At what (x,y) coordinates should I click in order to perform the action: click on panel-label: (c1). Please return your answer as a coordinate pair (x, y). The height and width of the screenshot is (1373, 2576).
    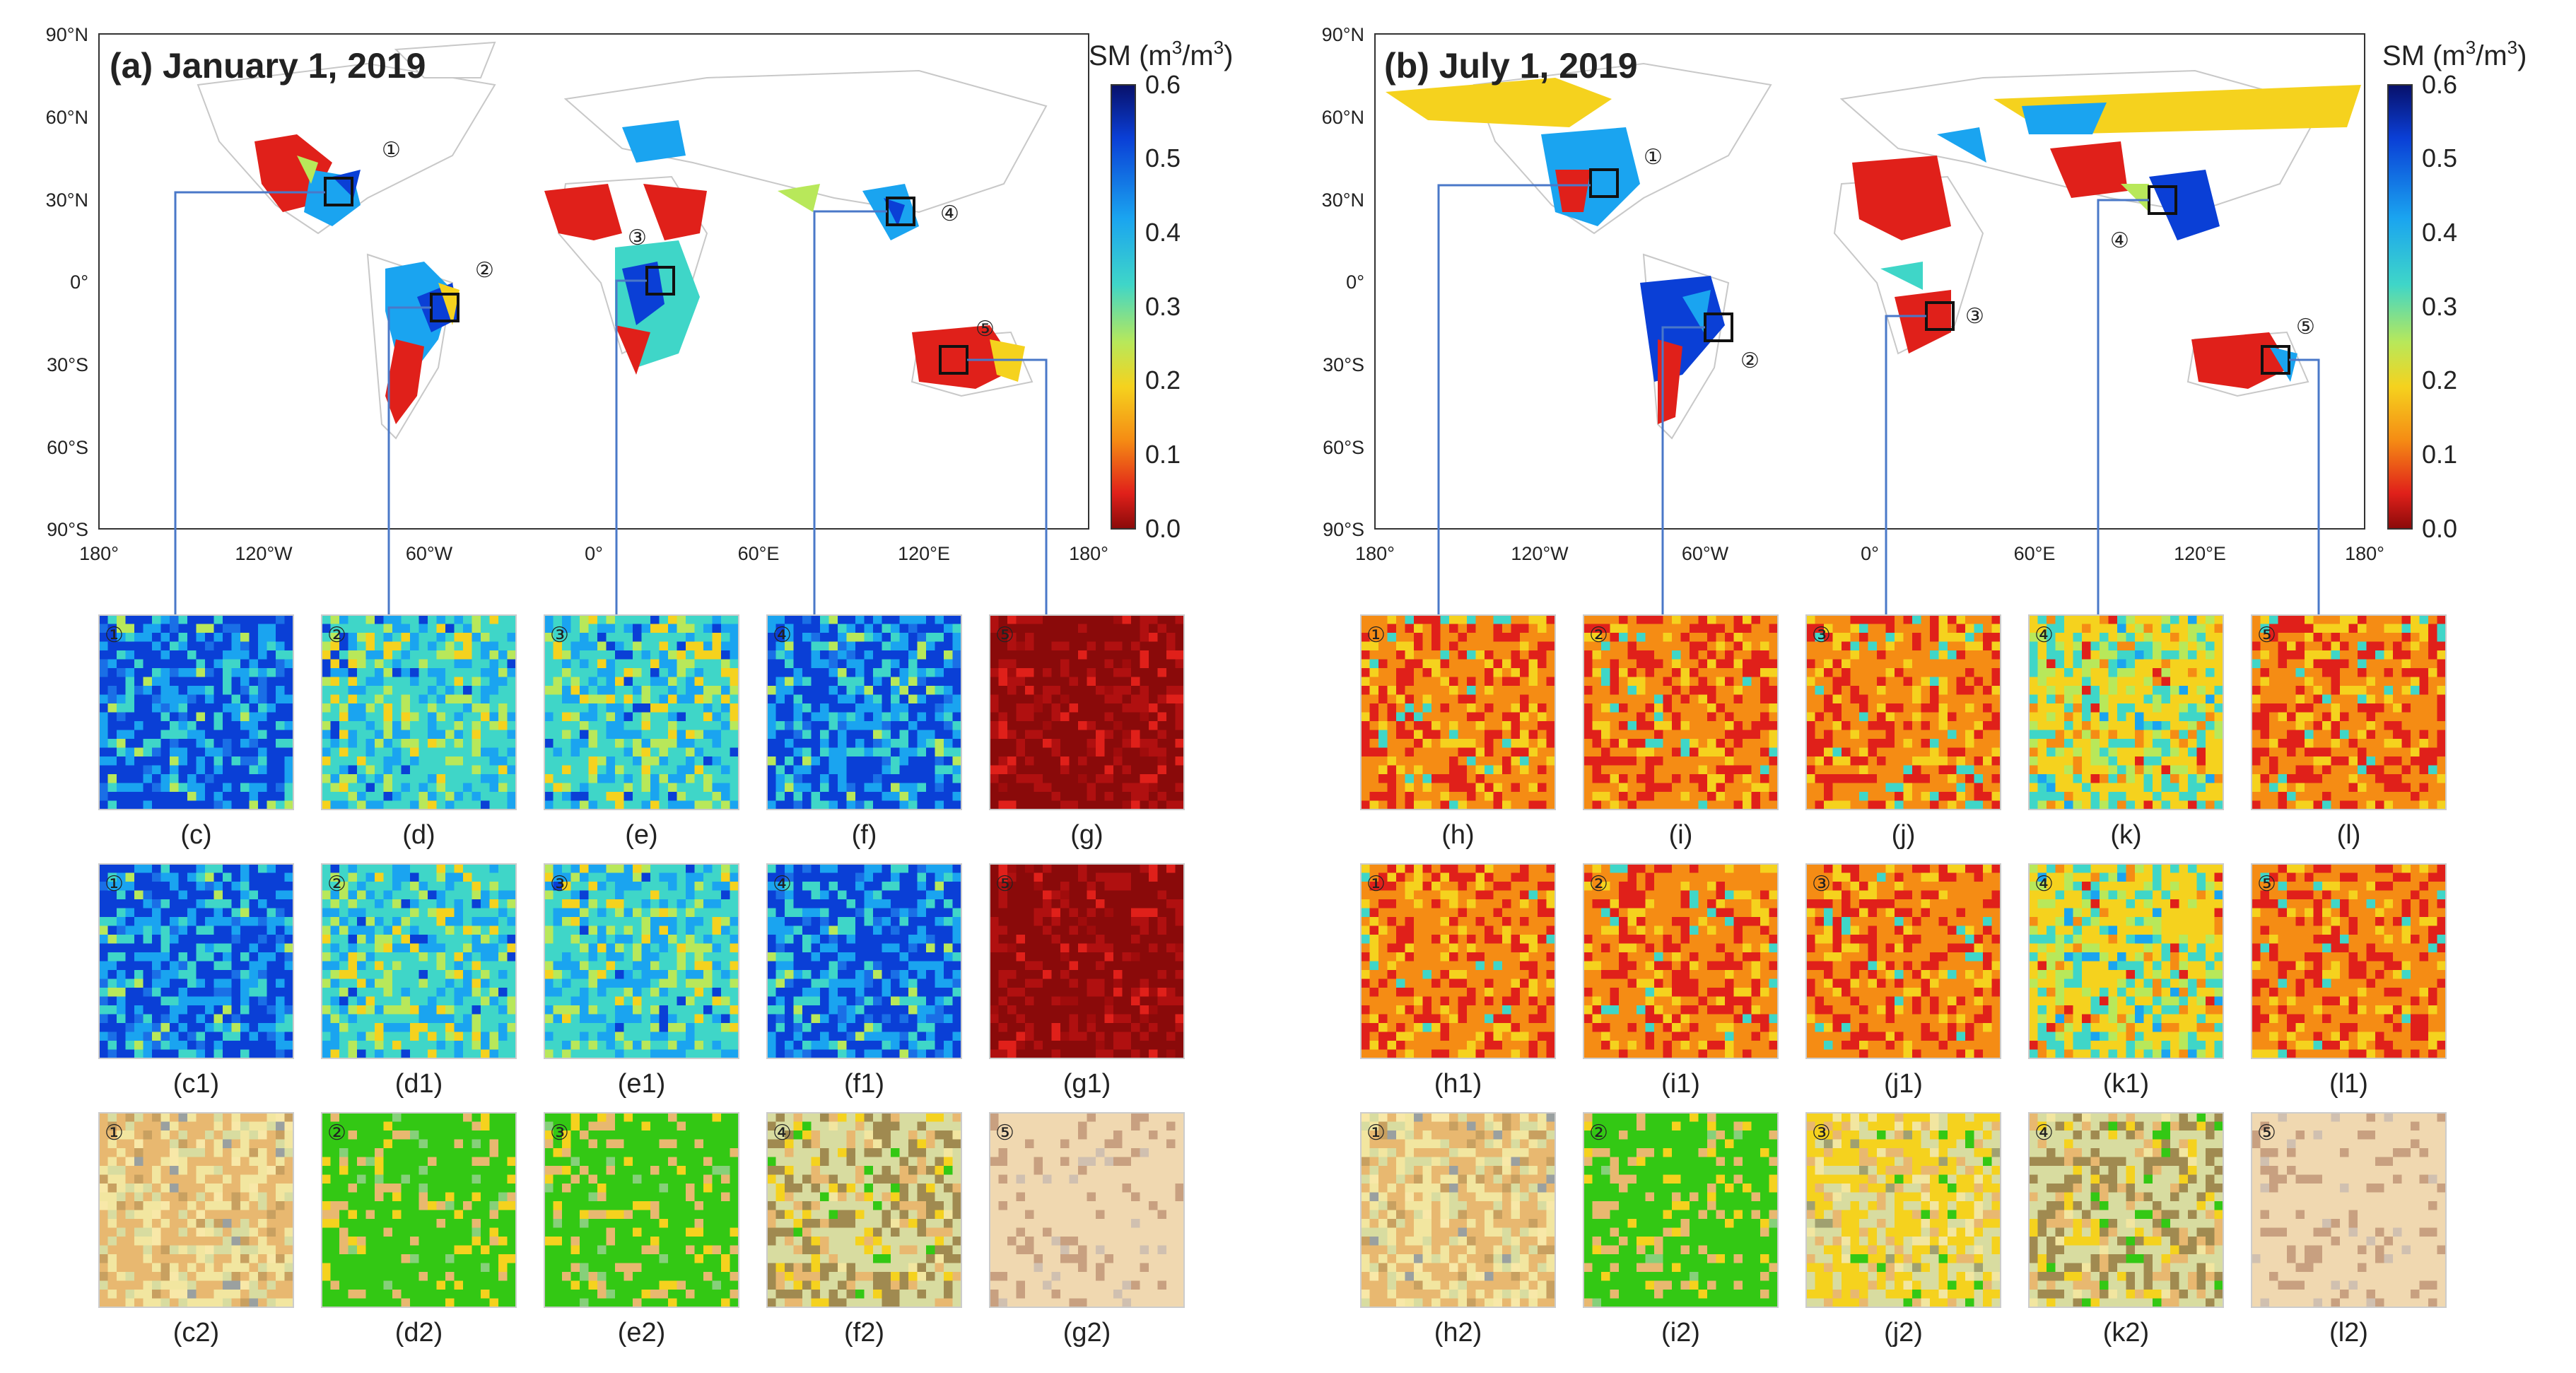
    Looking at the image, I should click on (196, 1084).